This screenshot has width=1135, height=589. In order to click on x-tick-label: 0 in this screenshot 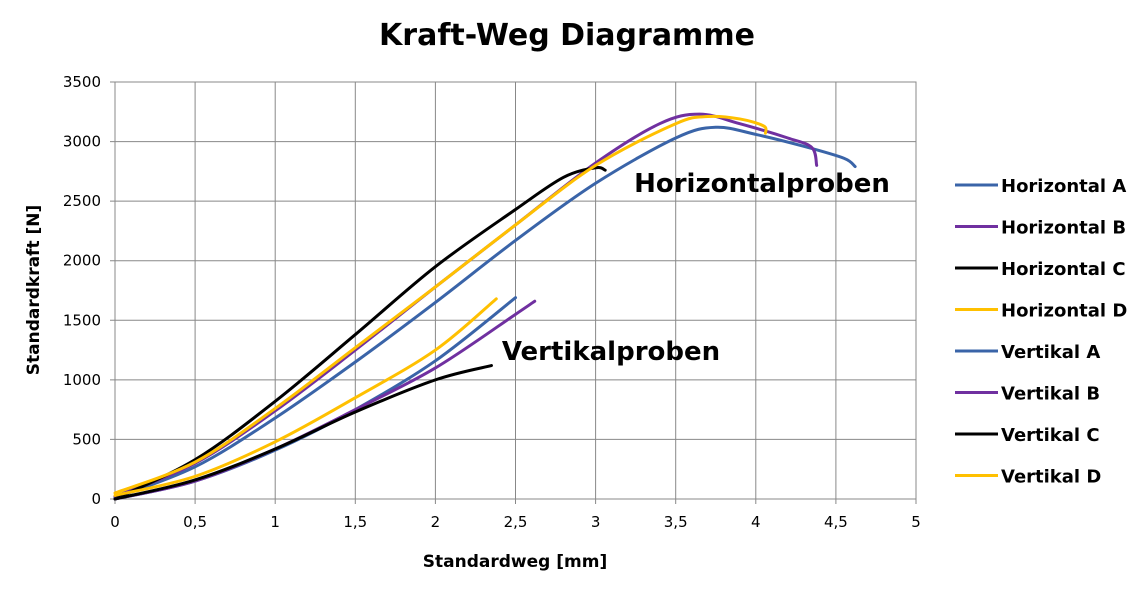, I will do `click(115, 522)`.